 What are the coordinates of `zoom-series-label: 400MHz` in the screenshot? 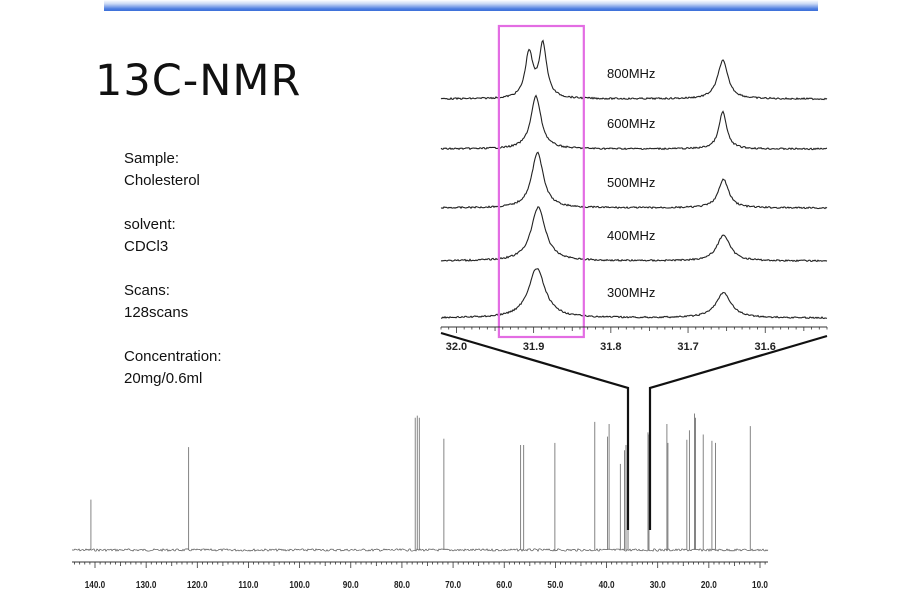 It's located at (631, 235).